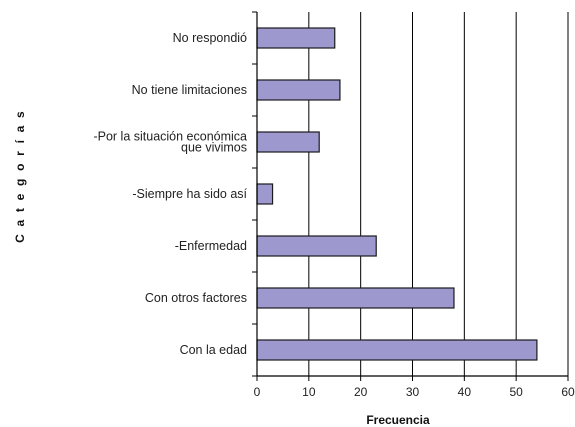 This screenshot has height=427, width=575. Describe the element at coordinates (568, 392) in the screenshot. I see `x-tick-label-60: 60` at that location.